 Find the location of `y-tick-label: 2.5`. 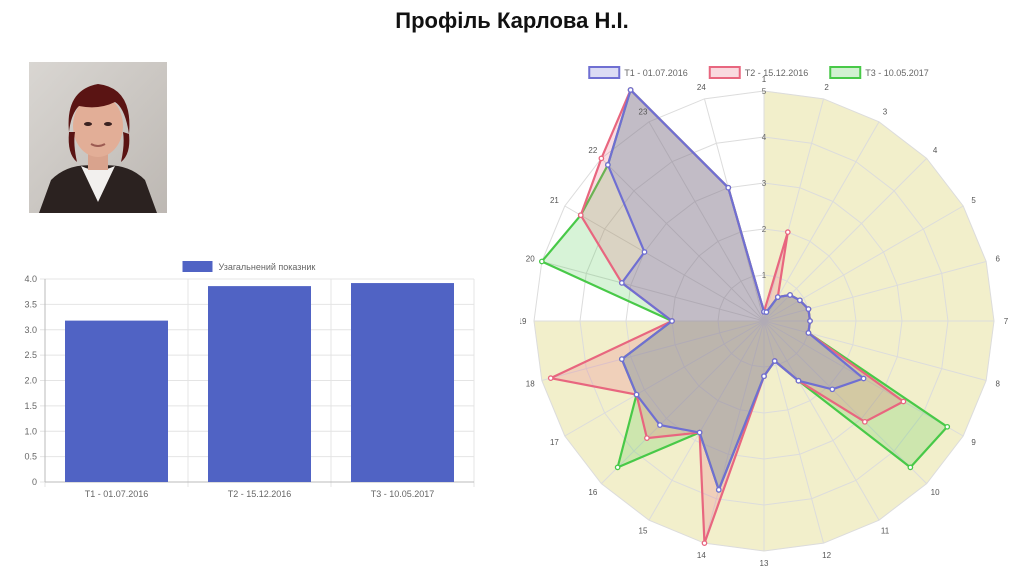

y-tick-label: 2.5 is located at coordinates (30, 355).